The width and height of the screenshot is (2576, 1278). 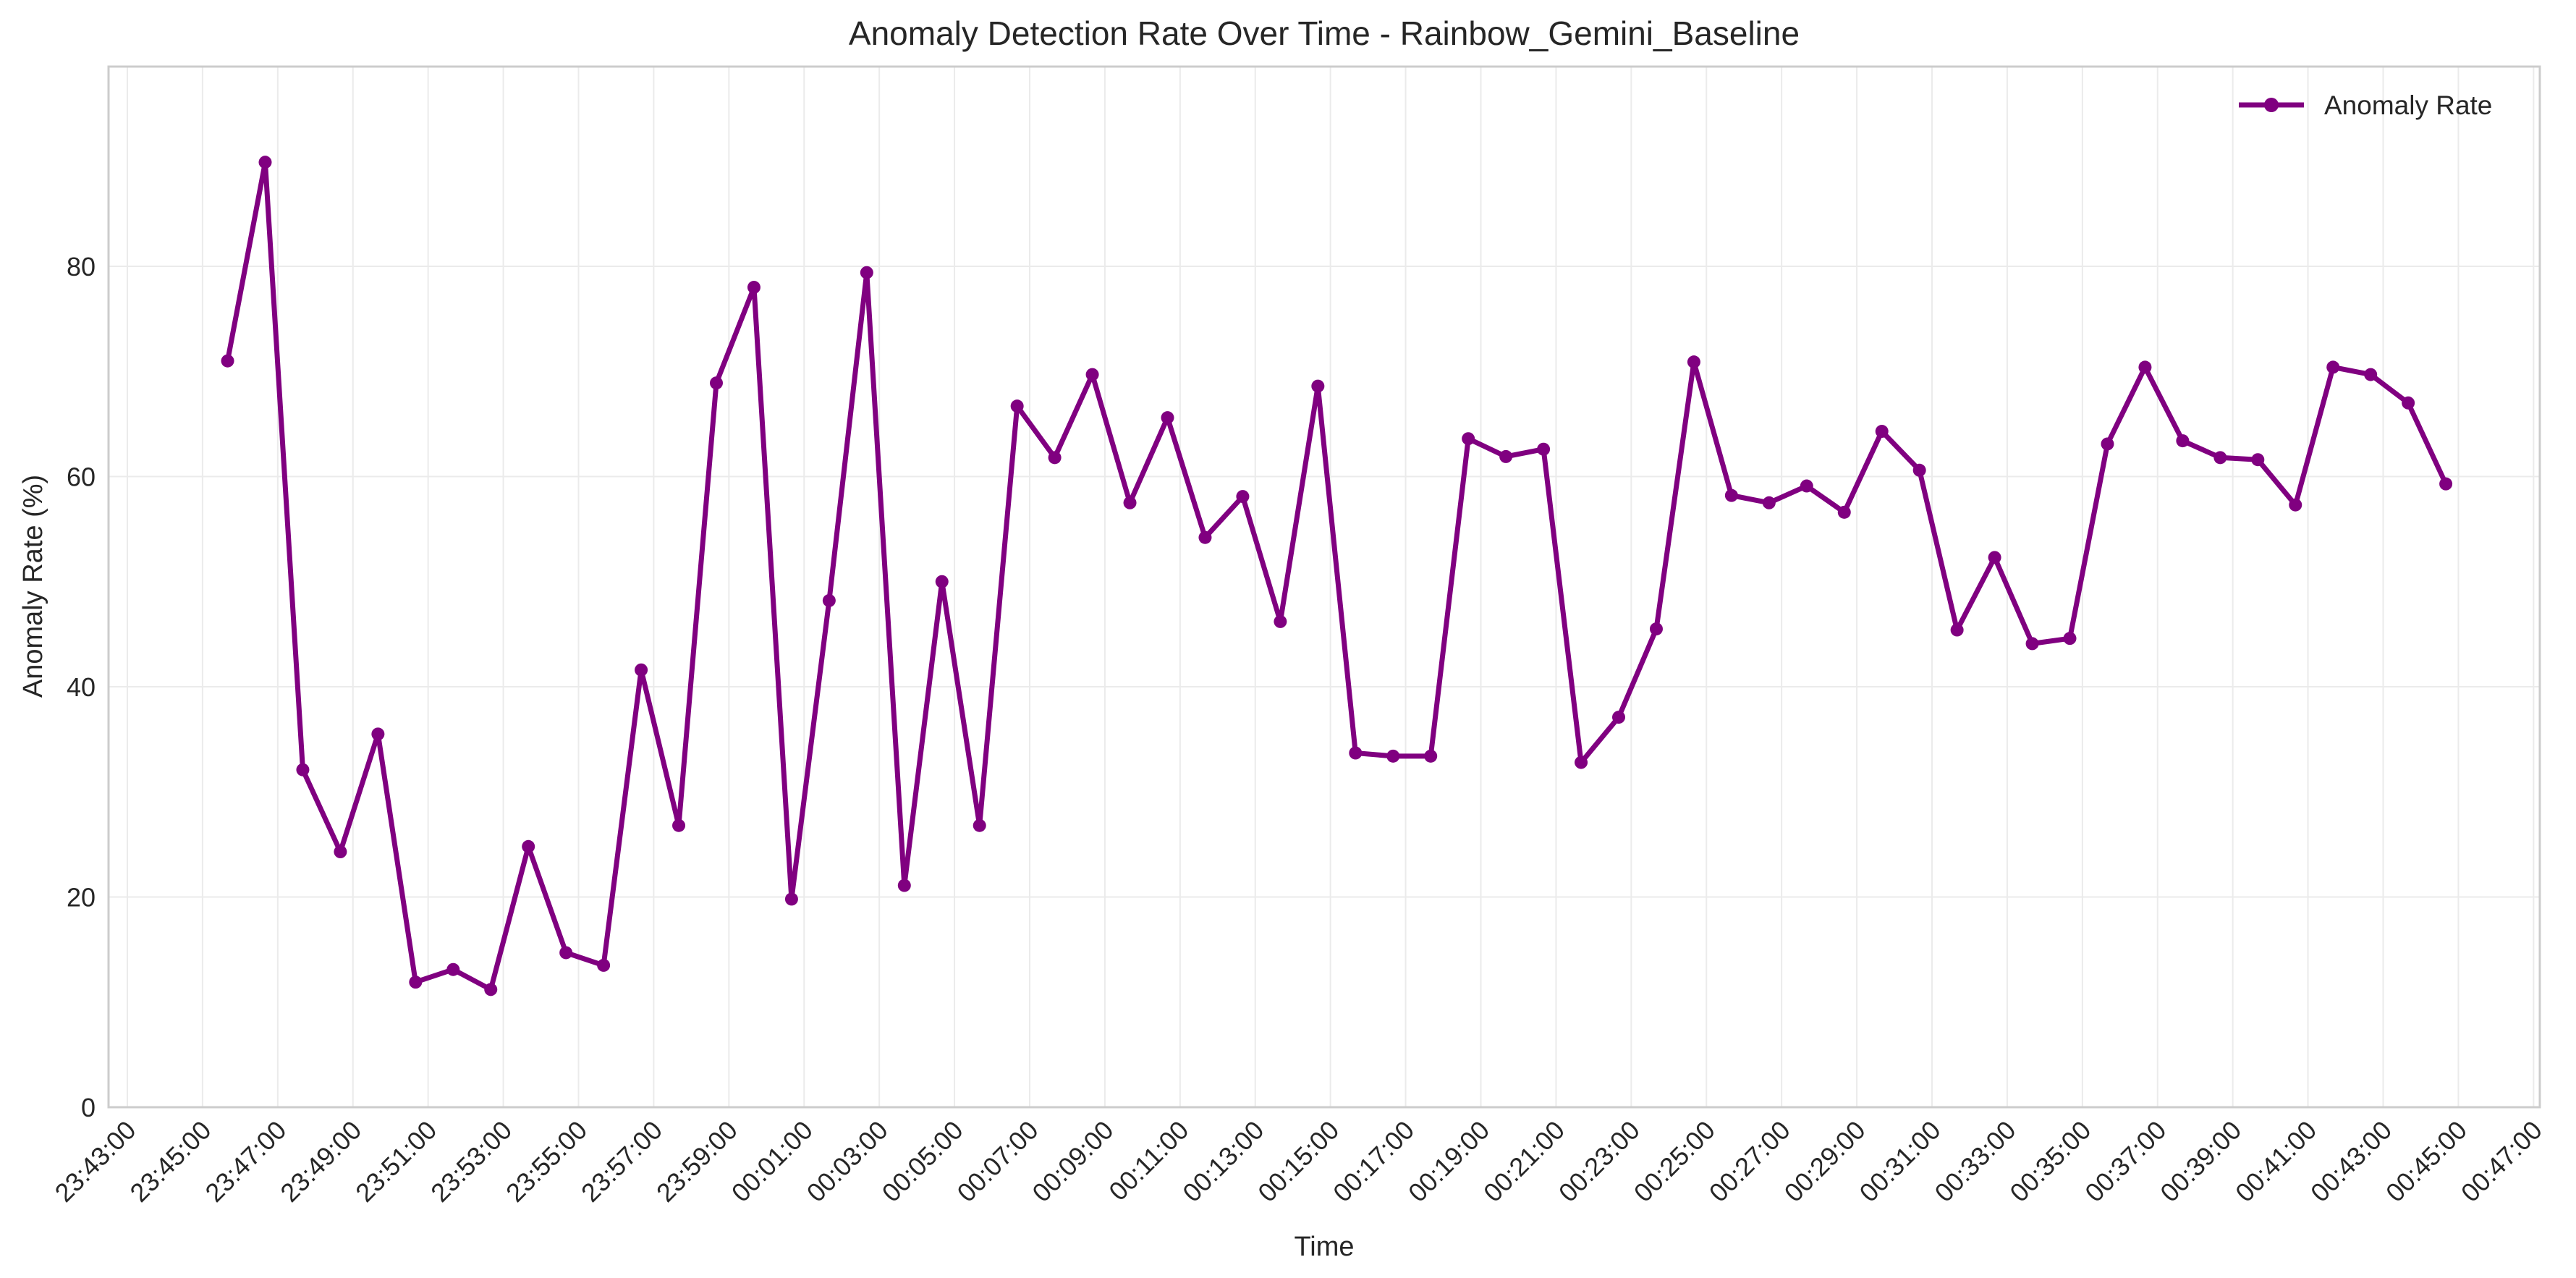 I want to click on y-tick-label: 40, so click(x=81, y=687).